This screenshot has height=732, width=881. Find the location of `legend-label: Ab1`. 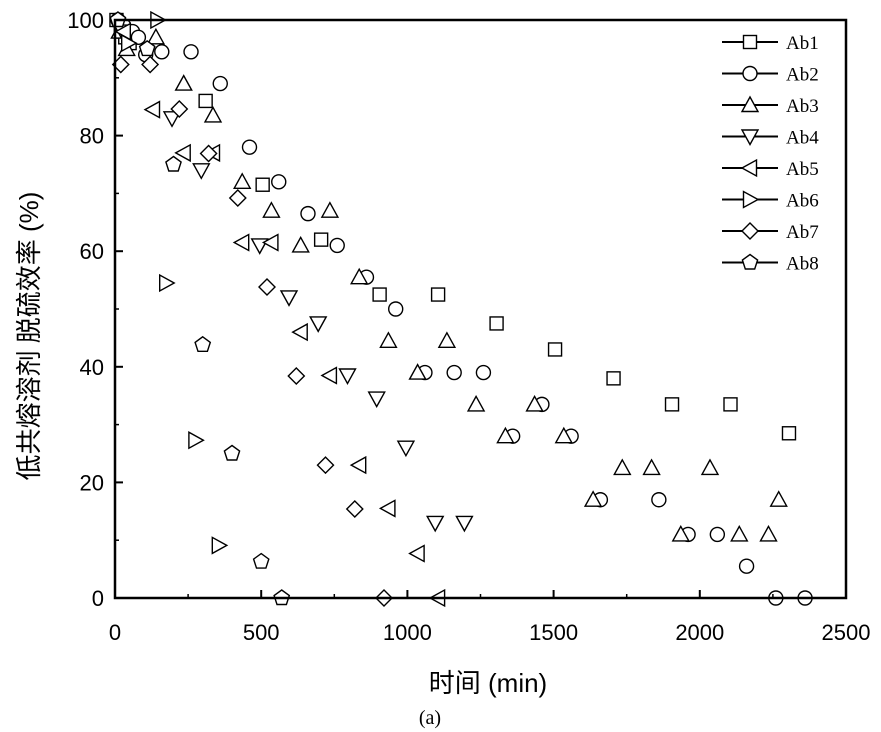

legend-label: Ab1 is located at coordinates (802, 43).